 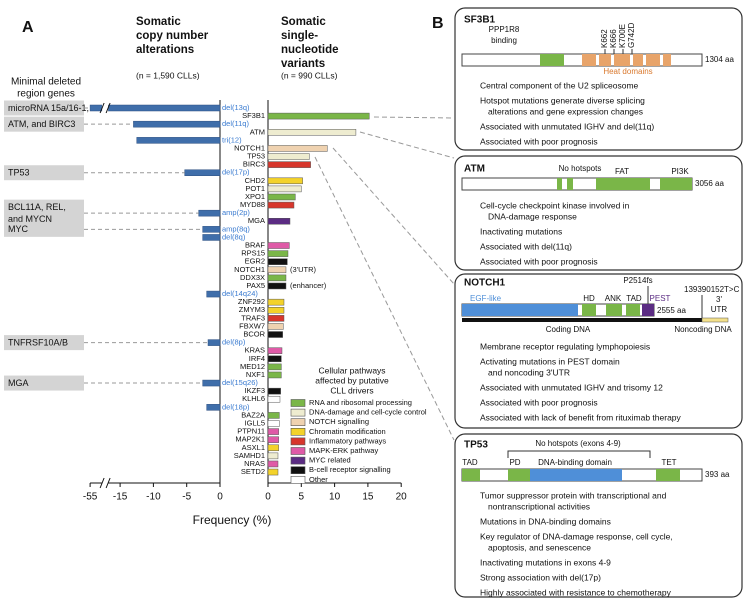 I want to click on chart-subtitle: (n = 990 CLLs), so click(x=309, y=75).